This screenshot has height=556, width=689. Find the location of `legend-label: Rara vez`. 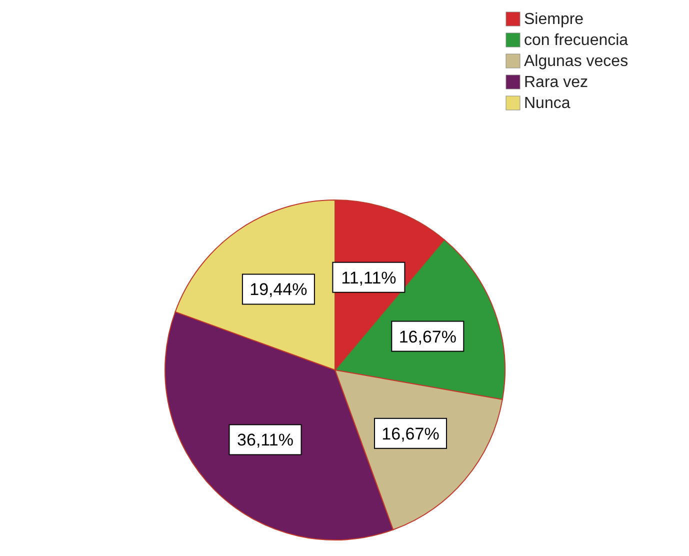

legend-label: Rara vez is located at coordinates (556, 82).